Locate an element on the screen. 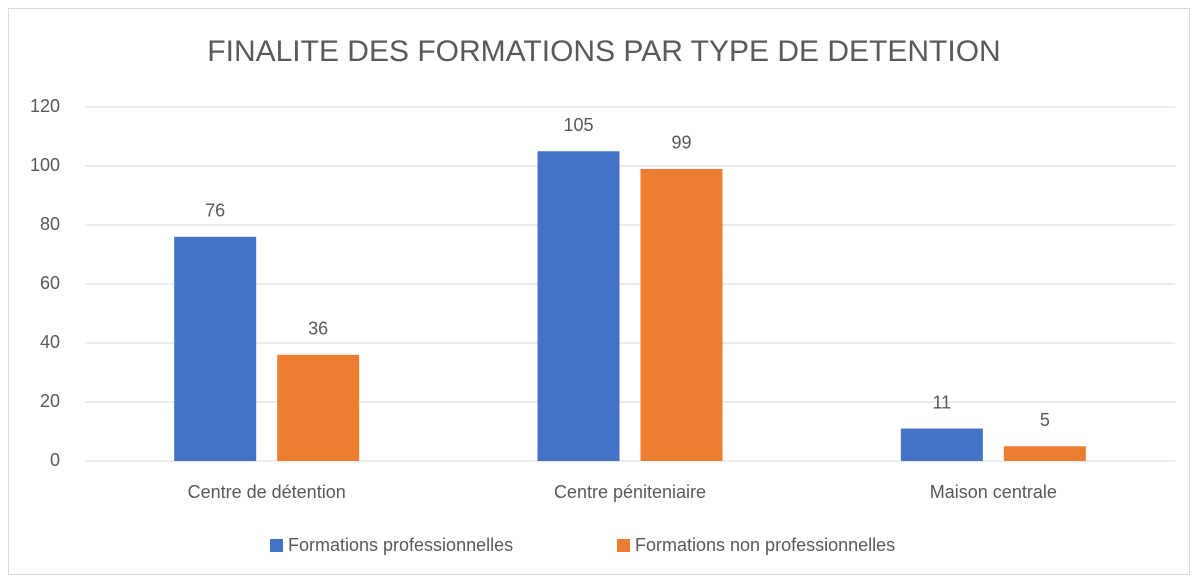 The width and height of the screenshot is (1198, 584). data-label: 76 is located at coordinates (215, 211).